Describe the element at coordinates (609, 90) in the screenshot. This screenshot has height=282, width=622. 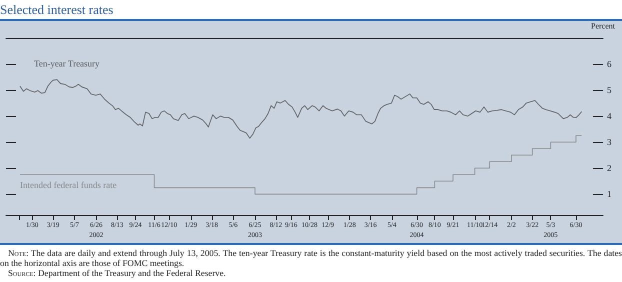
I see `y-tick-label: 5` at that location.